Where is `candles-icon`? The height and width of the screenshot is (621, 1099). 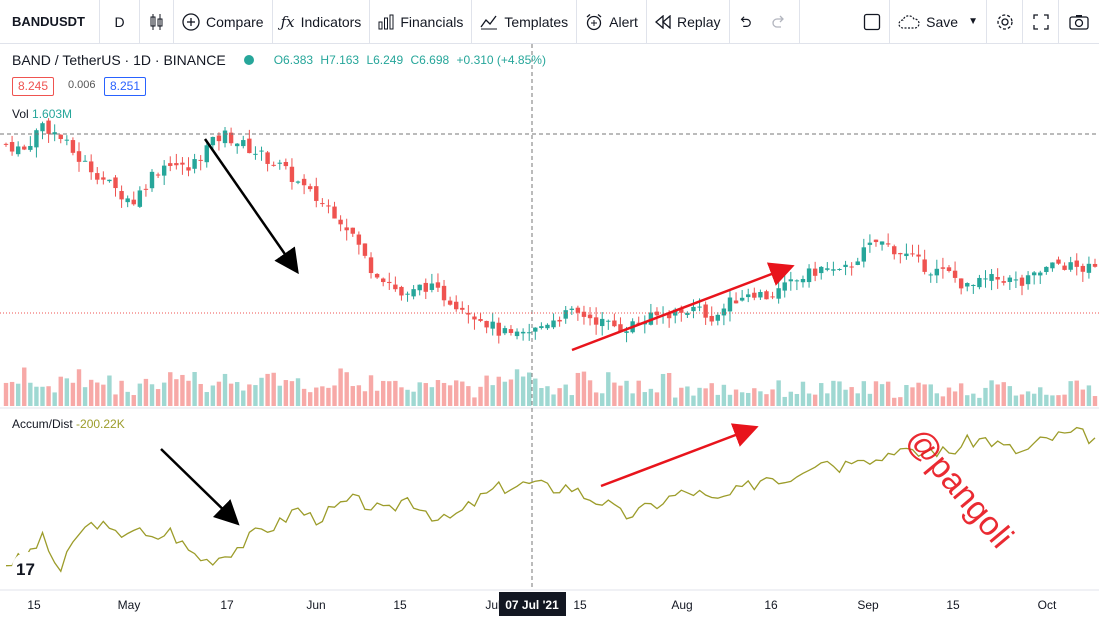 candles-icon is located at coordinates (156, 21).